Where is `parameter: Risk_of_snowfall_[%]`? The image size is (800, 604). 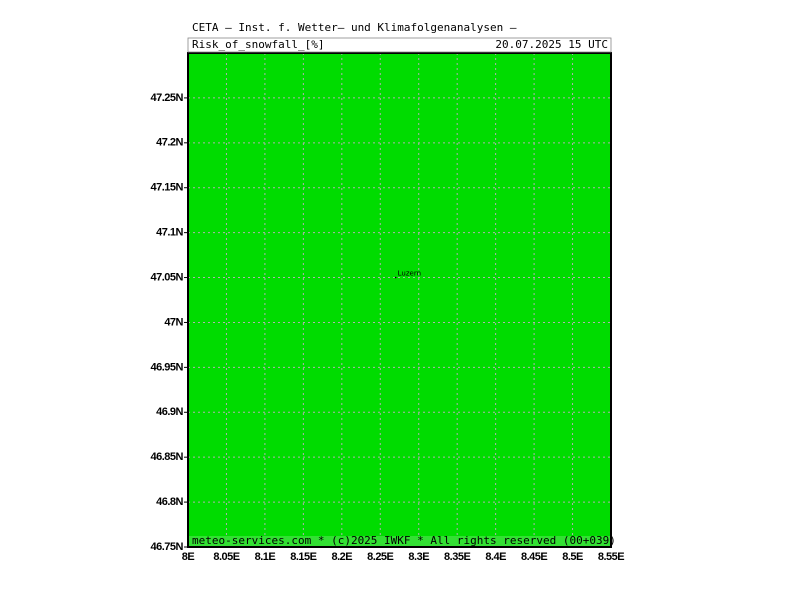
parameter: Risk_of_snowfall_[%] is located at coordinates (258, 44).